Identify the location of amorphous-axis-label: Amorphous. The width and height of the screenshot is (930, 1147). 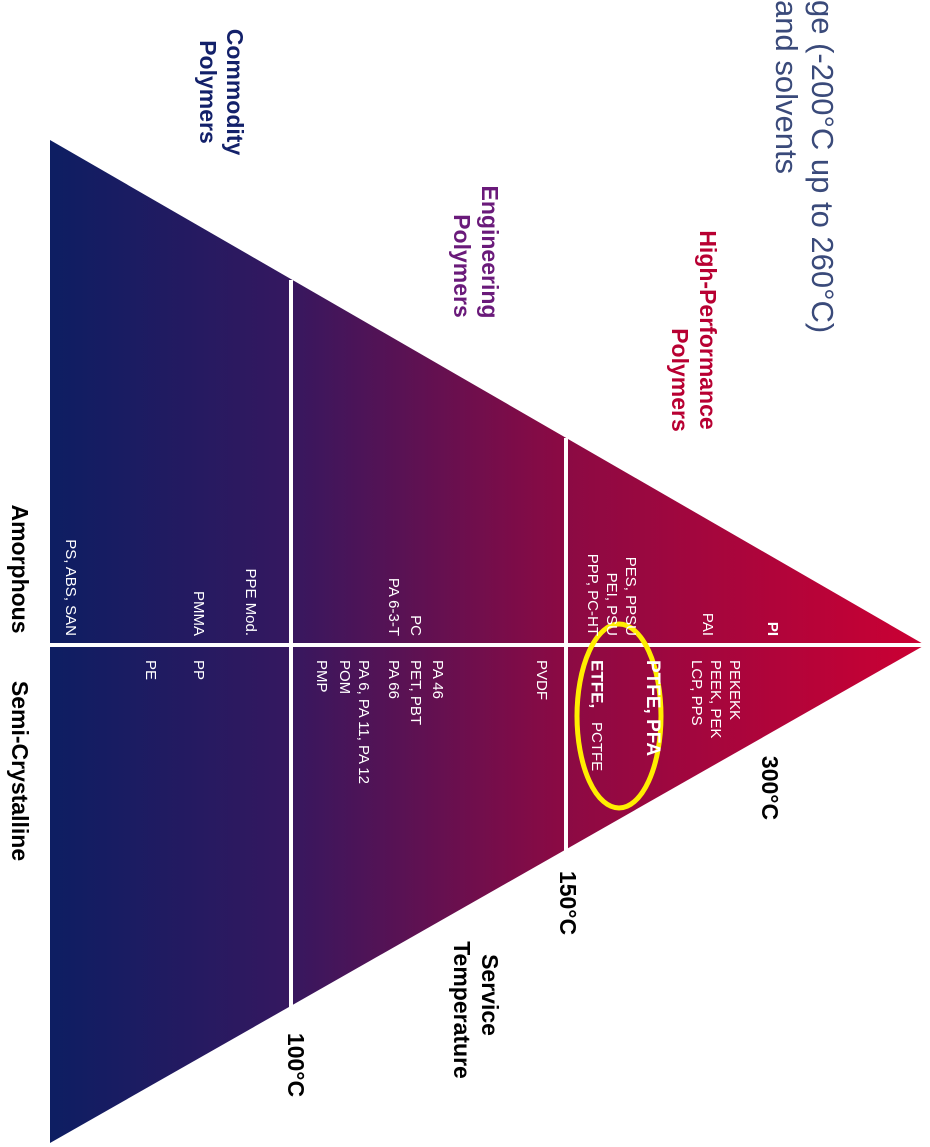
(20, 568).